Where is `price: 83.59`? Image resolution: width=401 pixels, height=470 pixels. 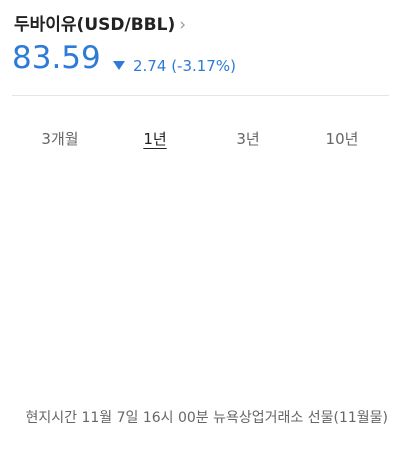 price: 83.59 is located at coordinates (56, 58).